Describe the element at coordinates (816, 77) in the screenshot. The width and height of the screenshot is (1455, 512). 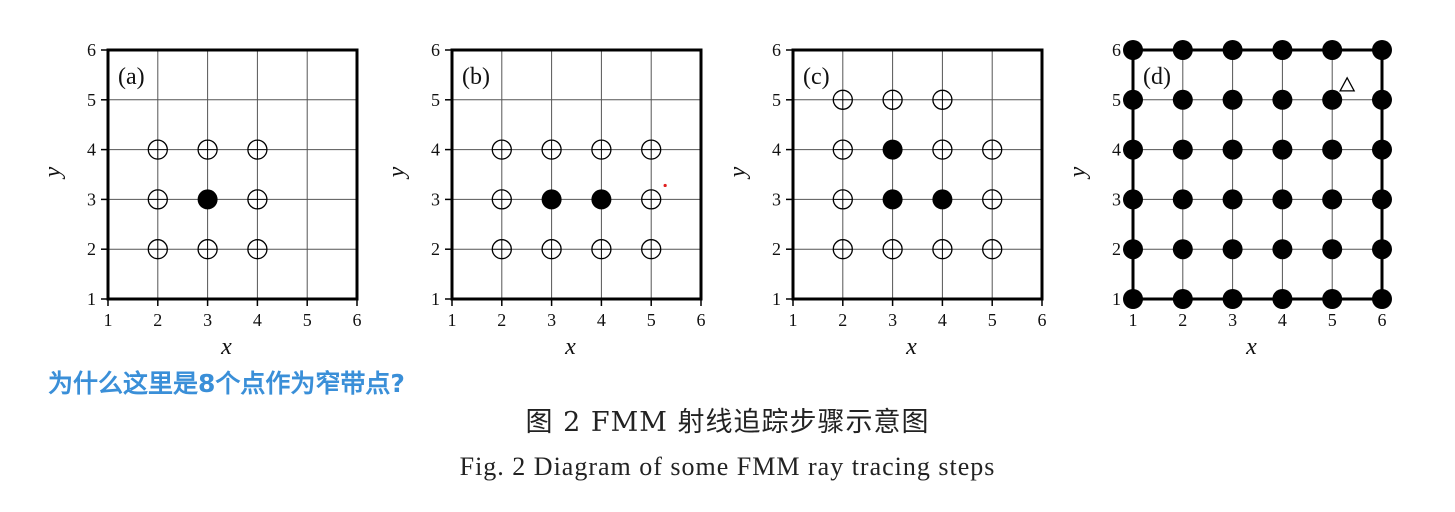
I see `panel-label: (c)` at that location.